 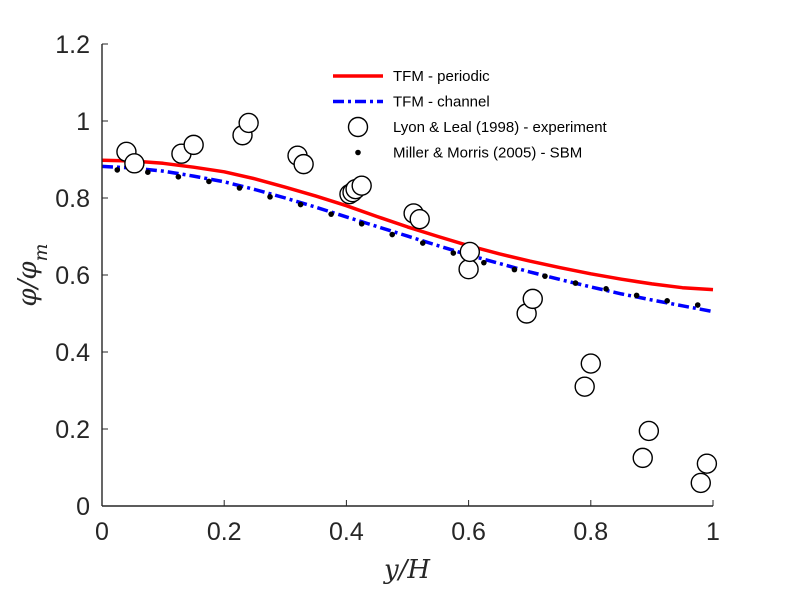 What do you see at coordinates (441, 76) in the screenshot?
I see `legend-label: TFM - periodic` at bounding box center [441, 76].